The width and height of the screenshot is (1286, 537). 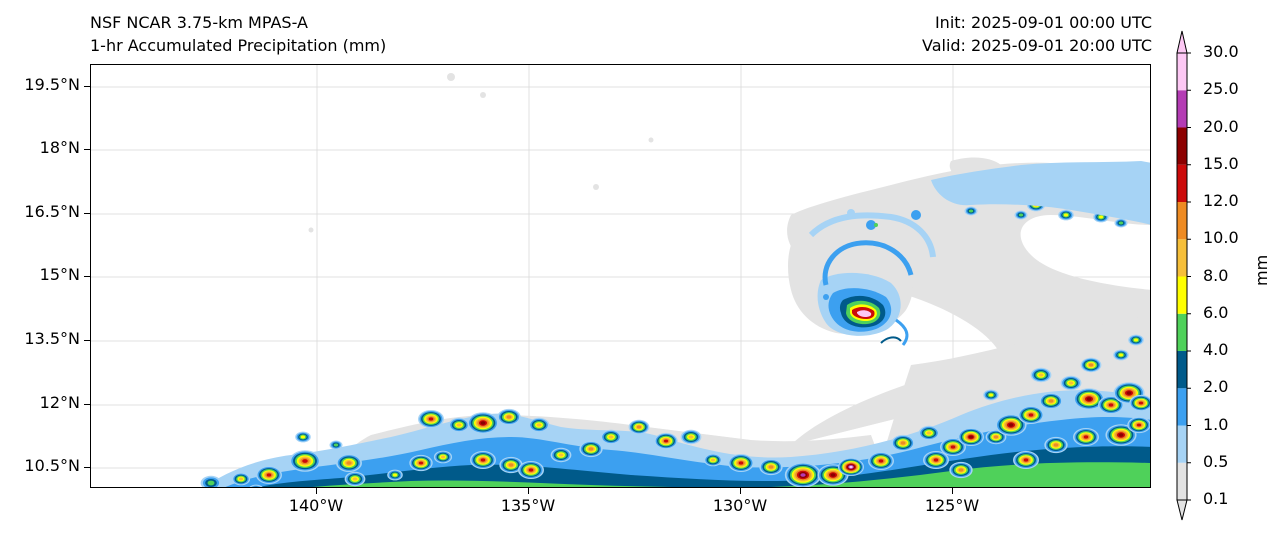 What do you see at coordinates (199, 22) in the screenshot?
I see `model-title: NSF NCAR 3.75-km MPAS-A` at bounding box center [199, 22].